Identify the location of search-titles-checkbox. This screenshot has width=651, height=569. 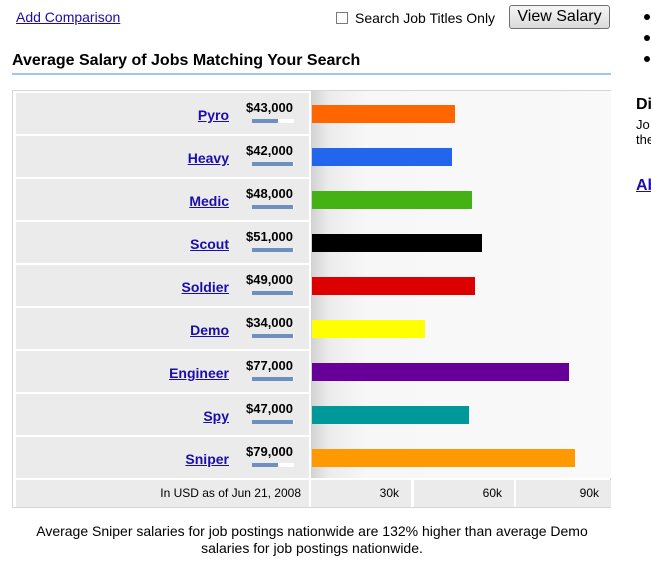
(342, 18).